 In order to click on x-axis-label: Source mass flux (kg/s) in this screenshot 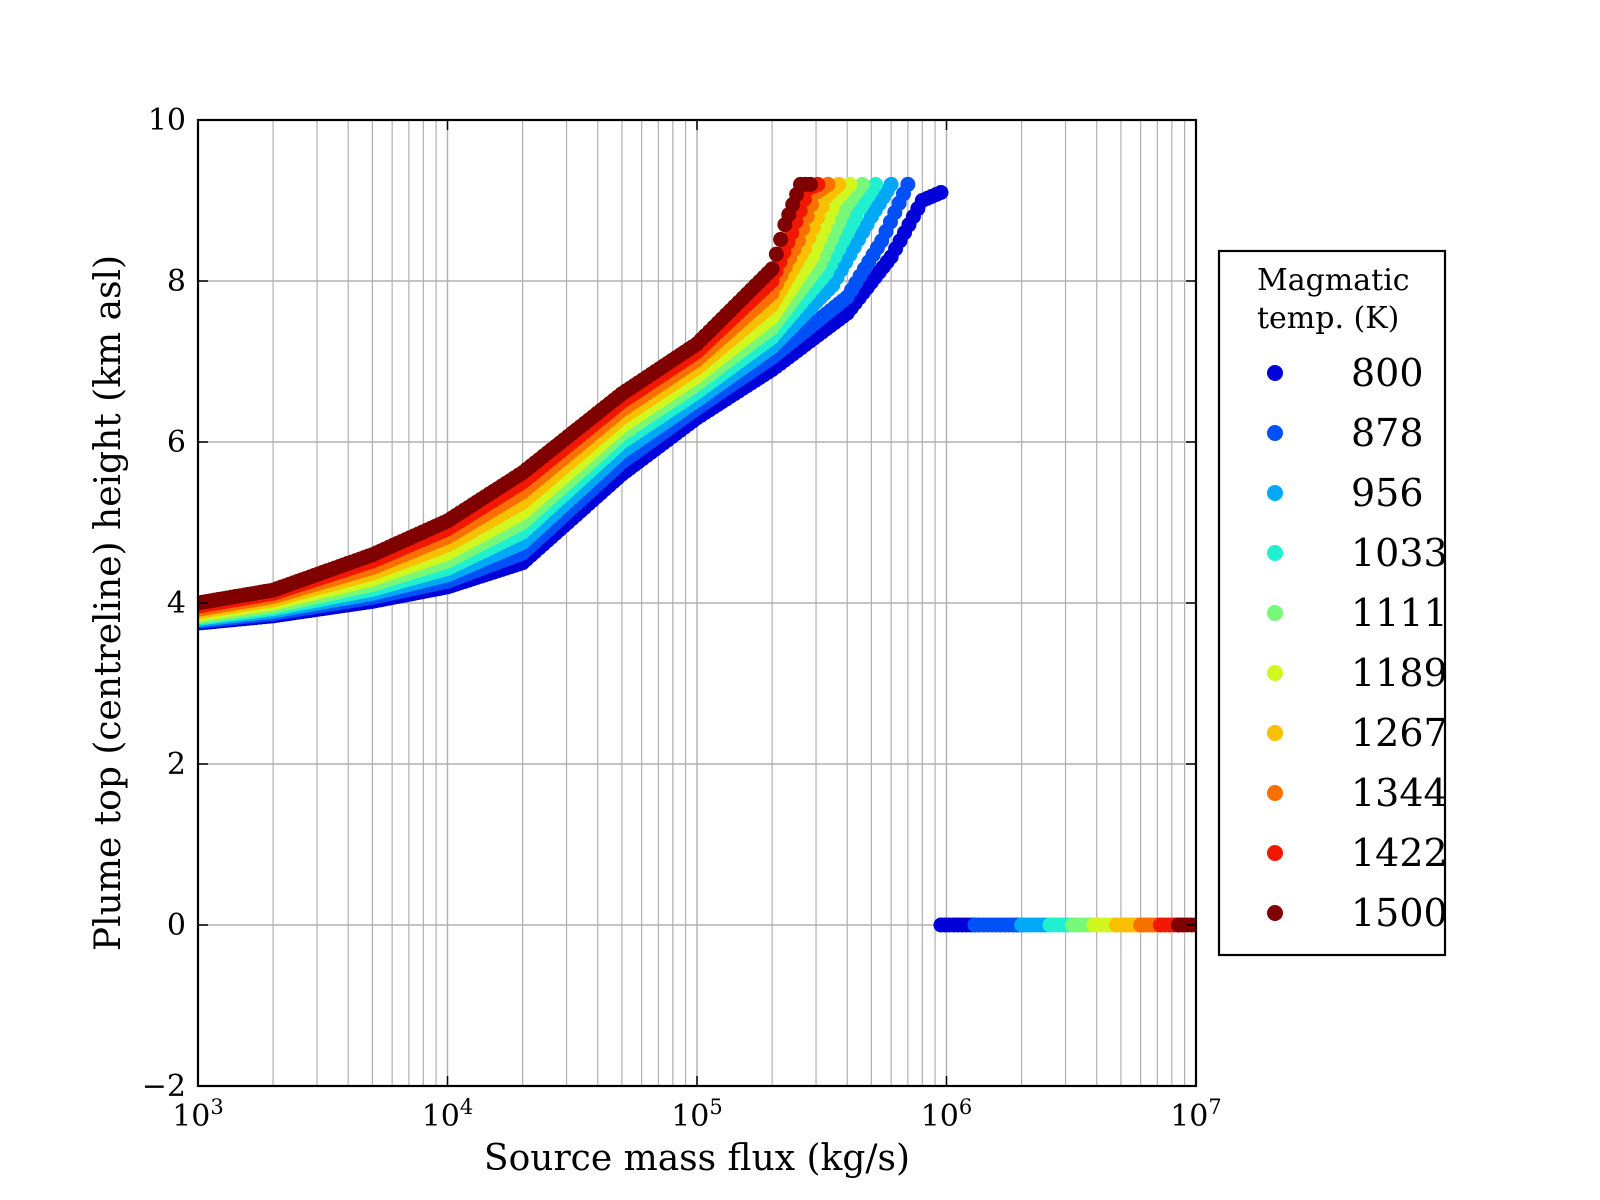, I will do `click(697, 1158)`.